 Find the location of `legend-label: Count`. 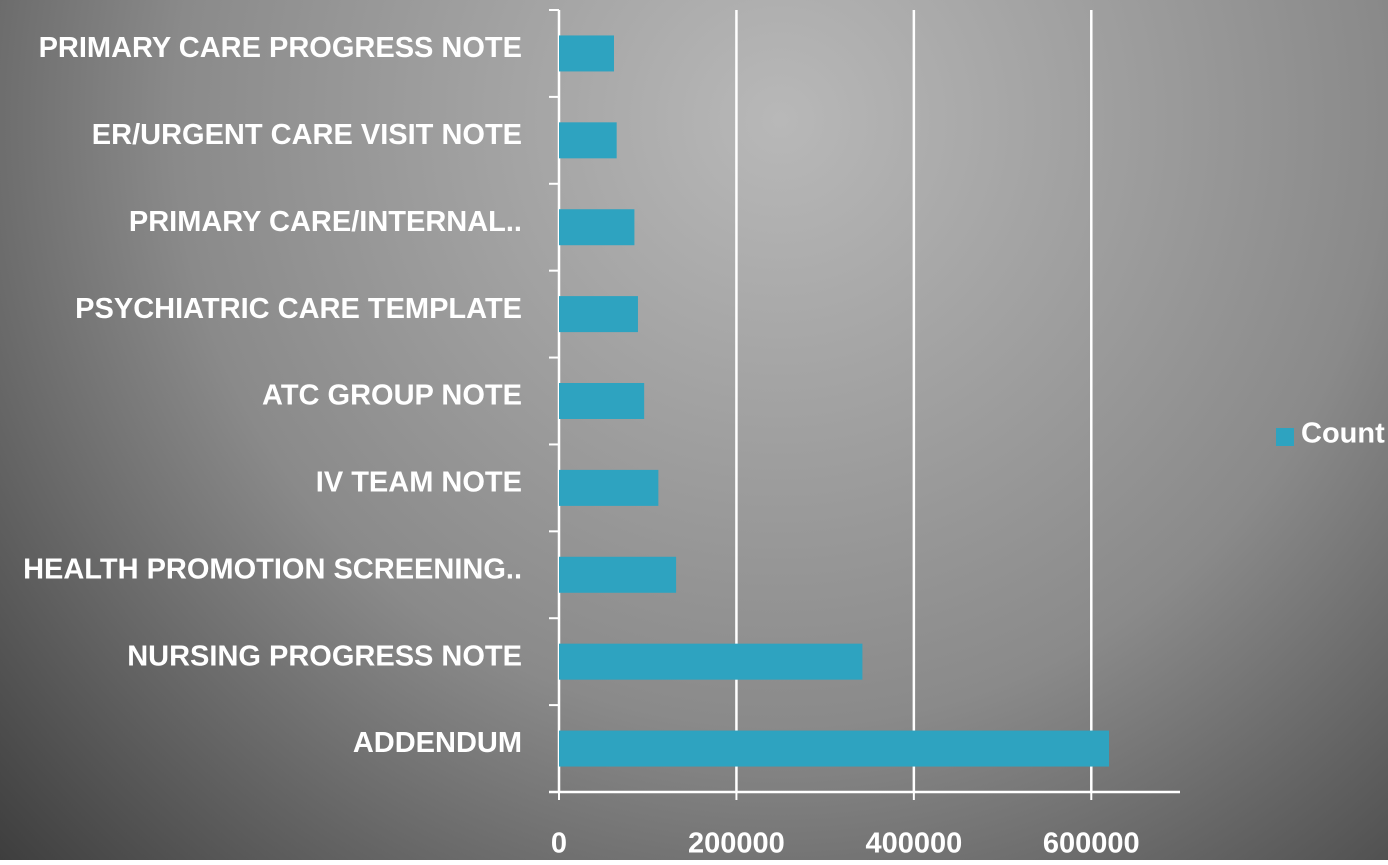

legend-label: Count is located at coordinates (1343, 434).